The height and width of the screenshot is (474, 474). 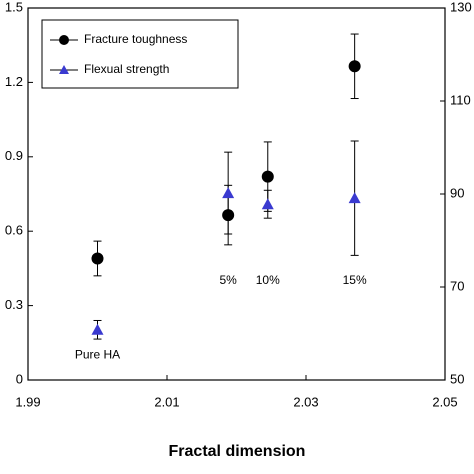 What do you see at coordinates (444, 401) in the screenshot?
I see `x-tick-label: 2.05` at bounding box center [444, 401].